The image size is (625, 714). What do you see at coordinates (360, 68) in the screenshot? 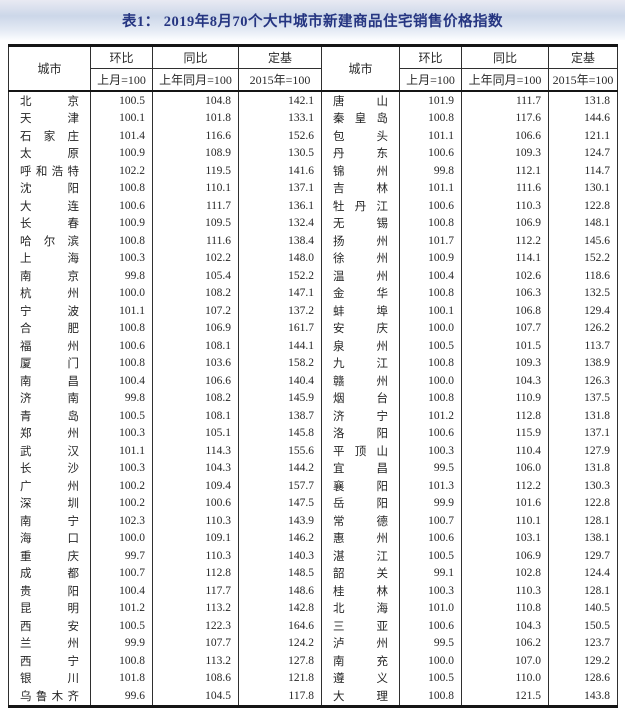
I see `header-city-right: 城市` at bounding box center [360, 68].